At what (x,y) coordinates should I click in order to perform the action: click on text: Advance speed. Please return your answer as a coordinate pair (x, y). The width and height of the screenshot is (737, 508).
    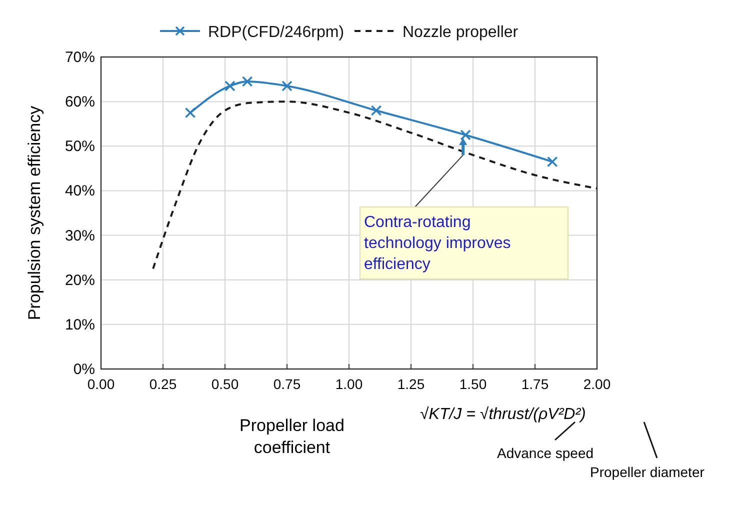
    Looking at the image, I should click on (545, 453).